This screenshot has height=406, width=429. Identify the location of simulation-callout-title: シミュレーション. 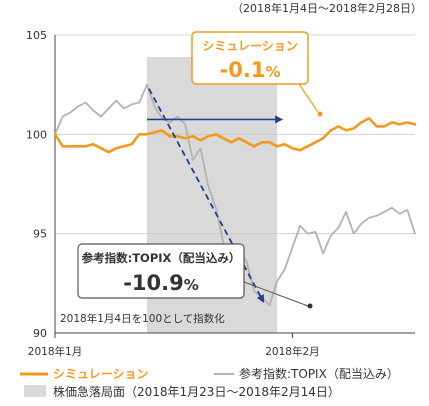
(250, 46).